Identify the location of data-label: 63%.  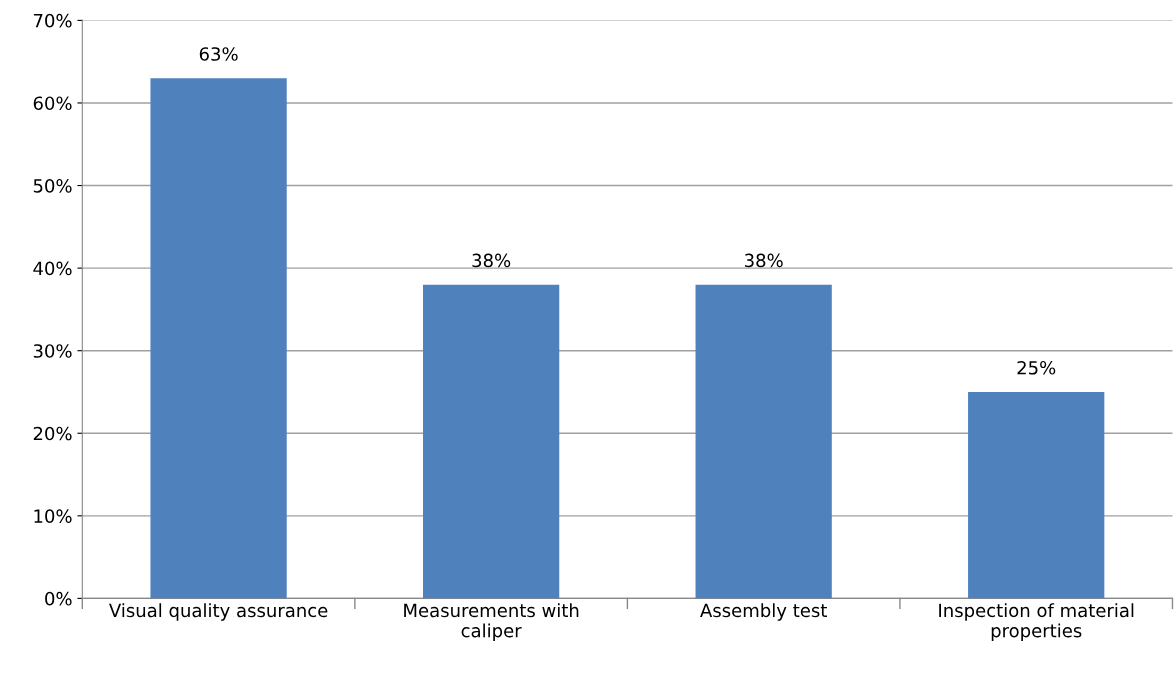
(218, 54).